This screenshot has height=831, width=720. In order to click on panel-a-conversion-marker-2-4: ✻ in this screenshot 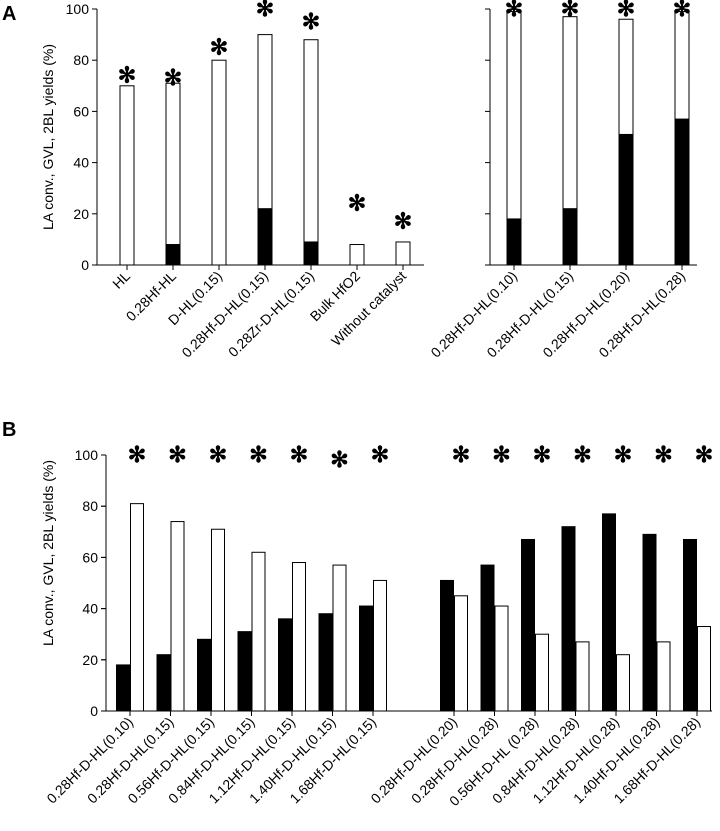, I will do `click(682, 10)`.